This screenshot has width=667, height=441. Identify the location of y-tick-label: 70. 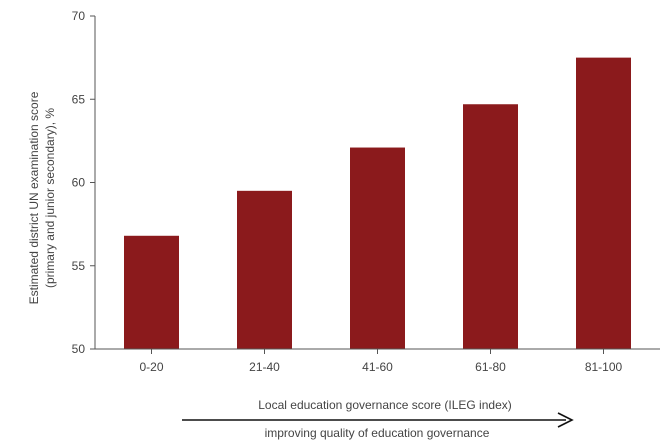
(79, 16).